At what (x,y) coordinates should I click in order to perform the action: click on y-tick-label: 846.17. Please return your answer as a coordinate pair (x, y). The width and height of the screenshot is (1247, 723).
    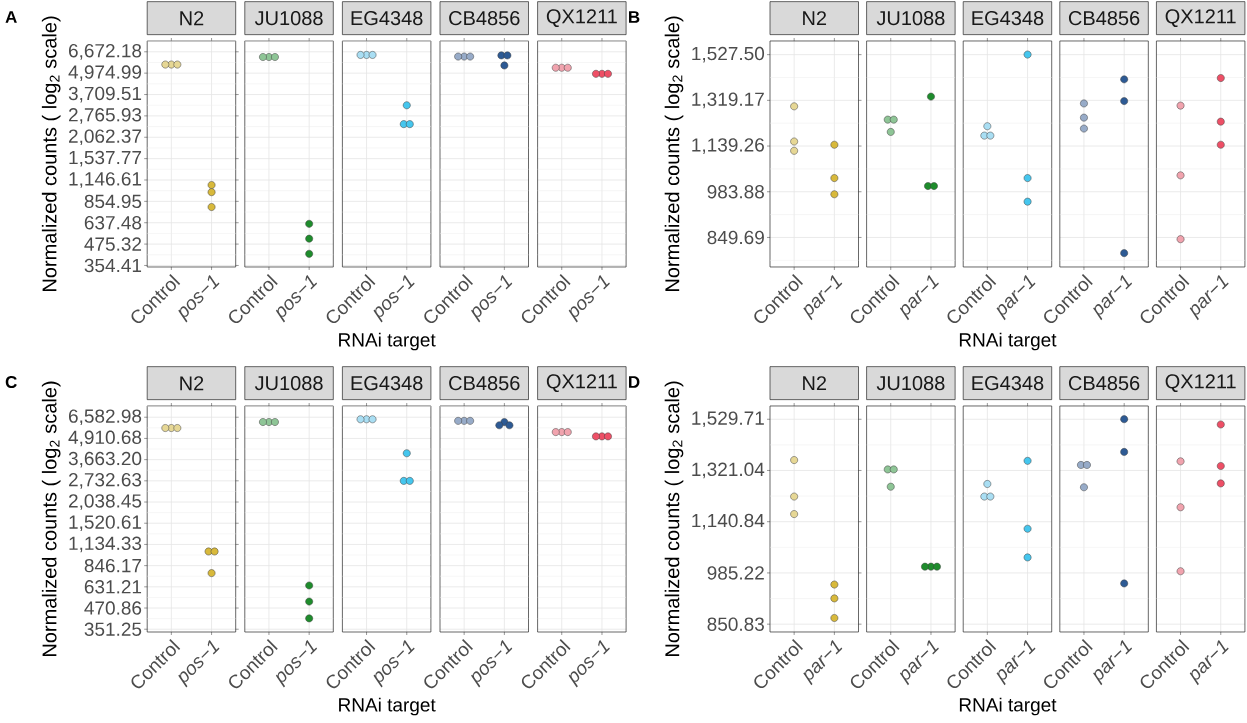
    Looking at the image, I should click on (113, 565).